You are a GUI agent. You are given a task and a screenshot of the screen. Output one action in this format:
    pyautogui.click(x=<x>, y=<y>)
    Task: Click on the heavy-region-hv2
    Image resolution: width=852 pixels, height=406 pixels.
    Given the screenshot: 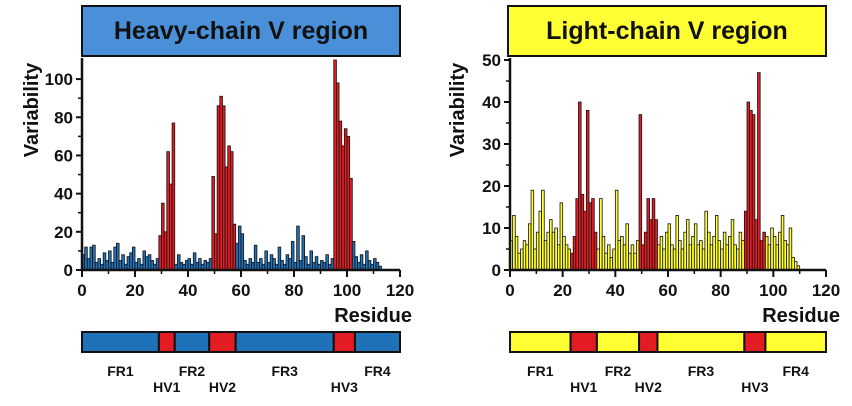 What is the action you would take?
    pyautogui.click(x=222, y=342)
    